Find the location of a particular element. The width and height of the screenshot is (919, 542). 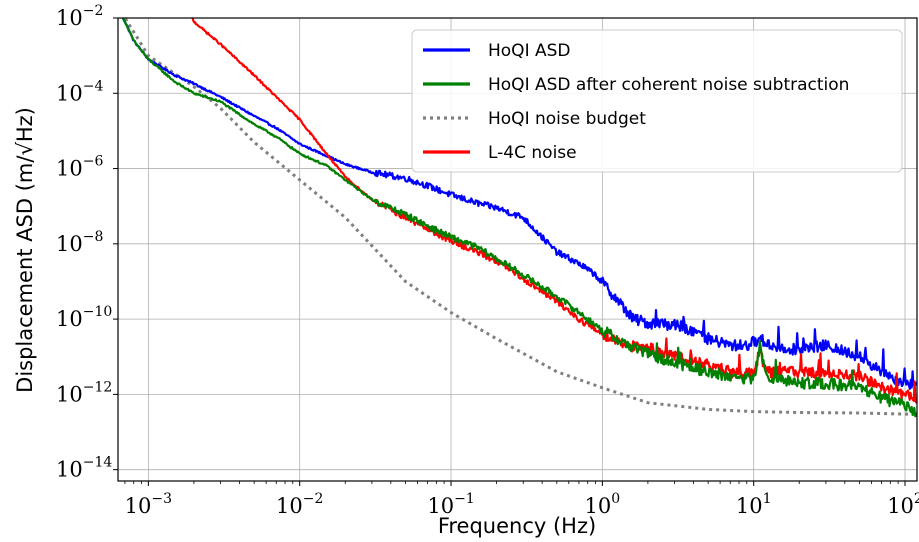

y-tick-label: 10⁻⁶ is located at coordinates (79, 167).